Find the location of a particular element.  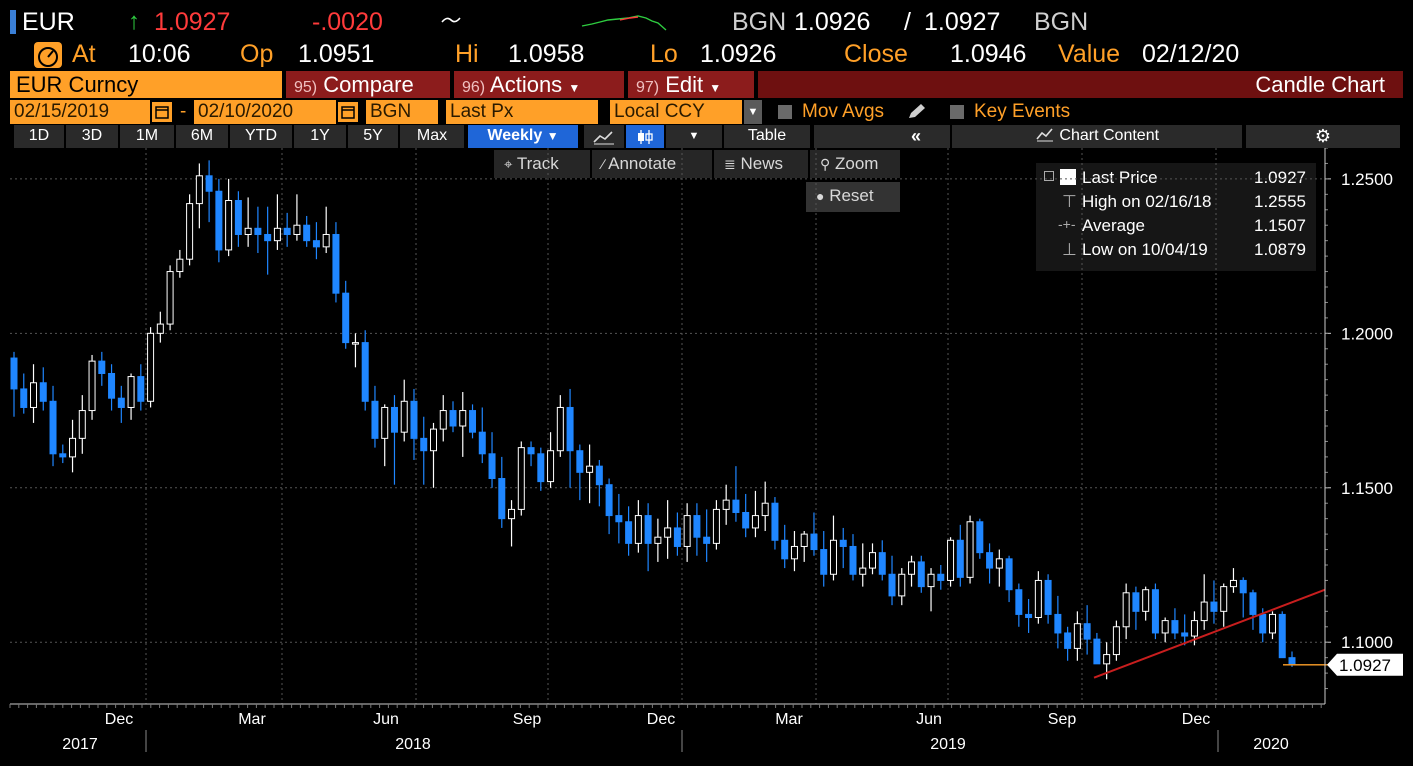

pricing-source-field: BGN is located at coordinates (402, 112).